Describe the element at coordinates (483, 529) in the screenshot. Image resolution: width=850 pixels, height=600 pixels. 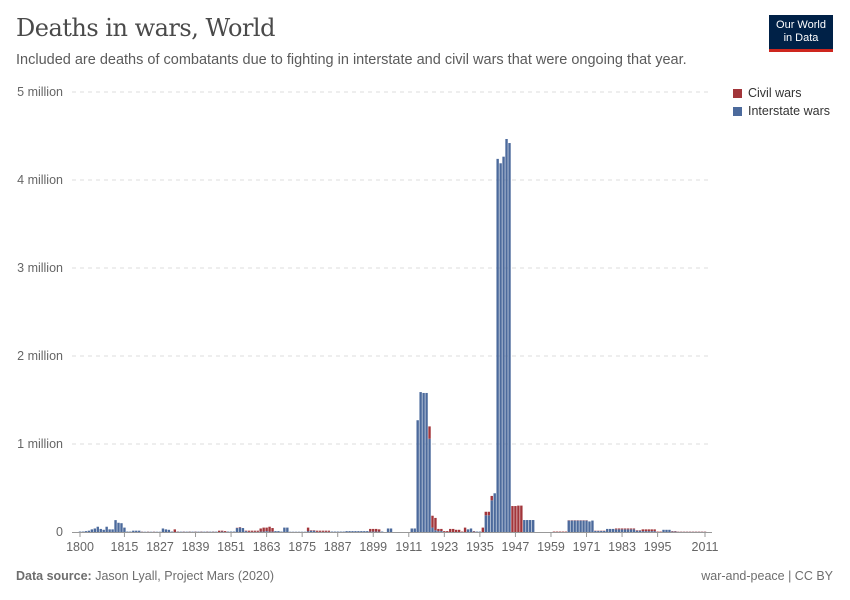
I see `bar-civil-1936` at that location.